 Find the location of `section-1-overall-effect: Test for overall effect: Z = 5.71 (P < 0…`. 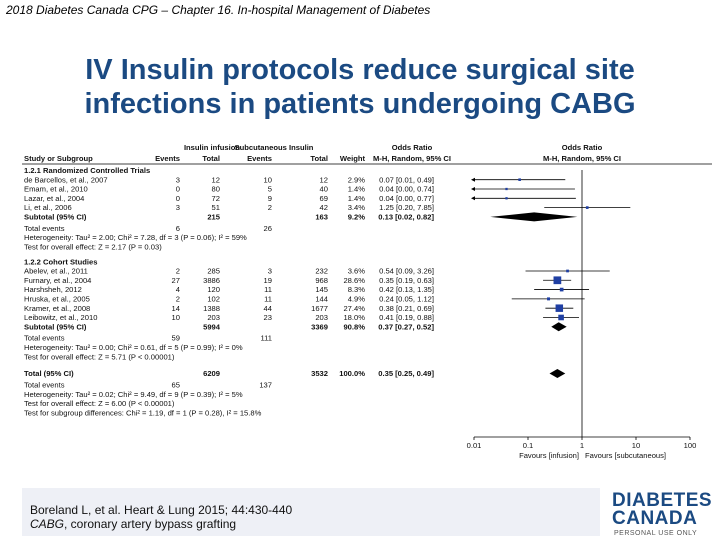

section-1-overall-effect: Test for overall effect: Z = 5.71 (P < 0… is located at coordinates (99, 356).